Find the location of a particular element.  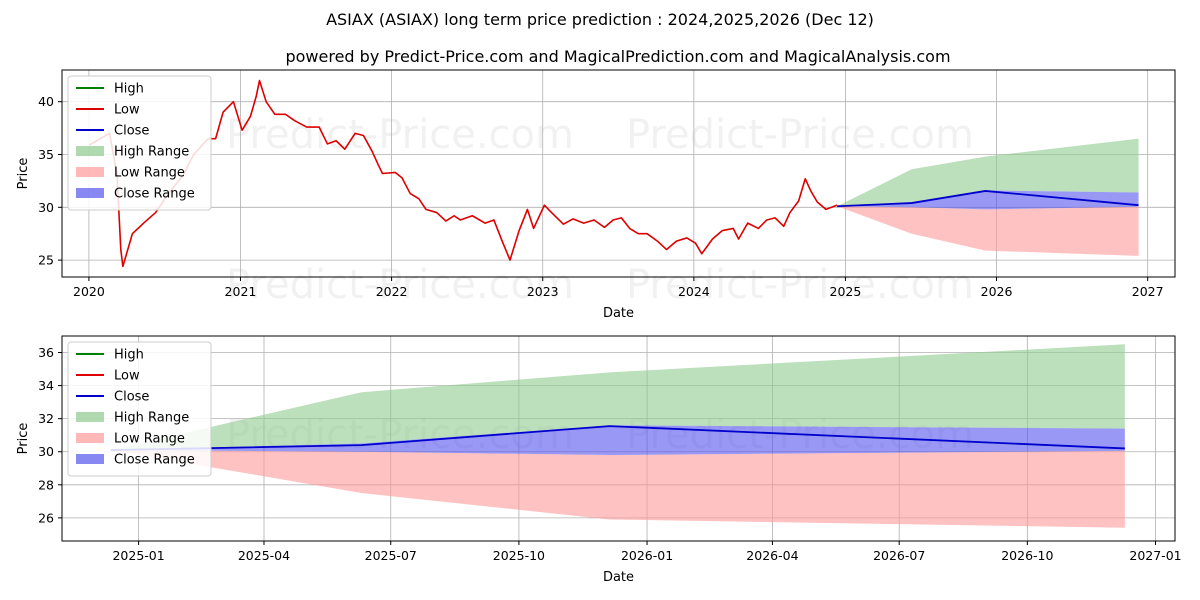

x-tick-label: 2027-01 is located at coordinates (1155, 555).